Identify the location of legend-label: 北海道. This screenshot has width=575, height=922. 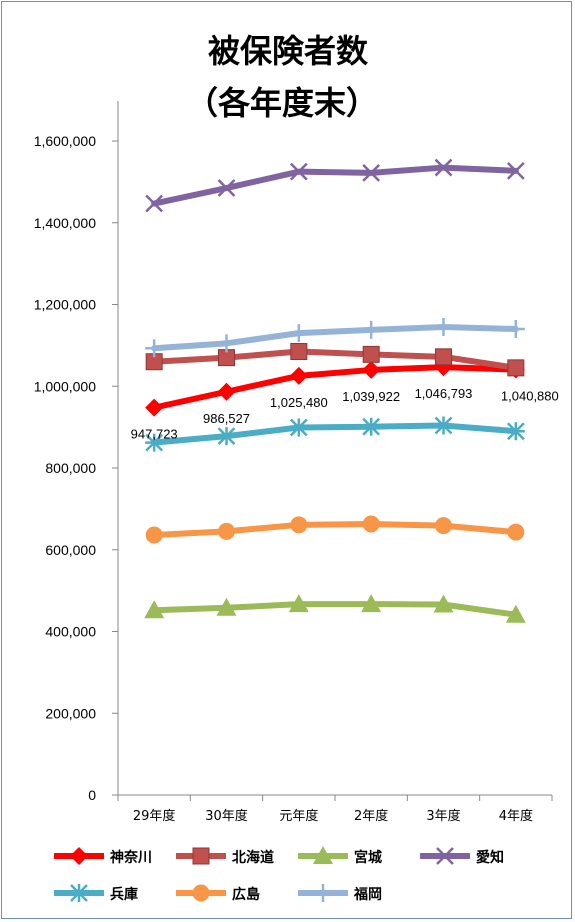
(253, 857).